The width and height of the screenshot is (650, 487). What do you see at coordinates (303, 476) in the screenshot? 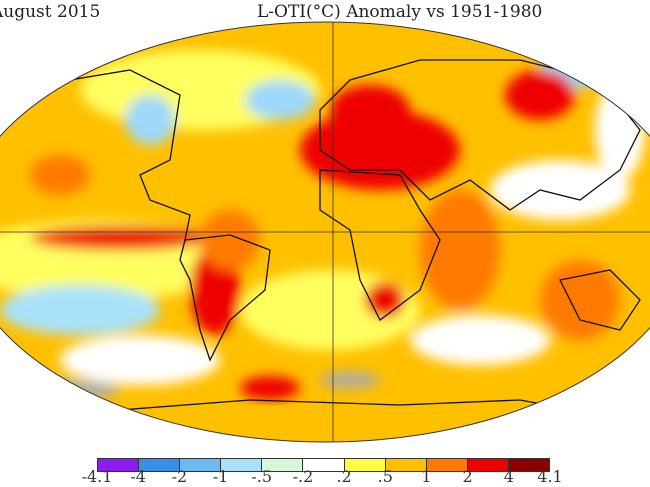
I see `colorbar-label: -.2` at bounding box center [303, 476].